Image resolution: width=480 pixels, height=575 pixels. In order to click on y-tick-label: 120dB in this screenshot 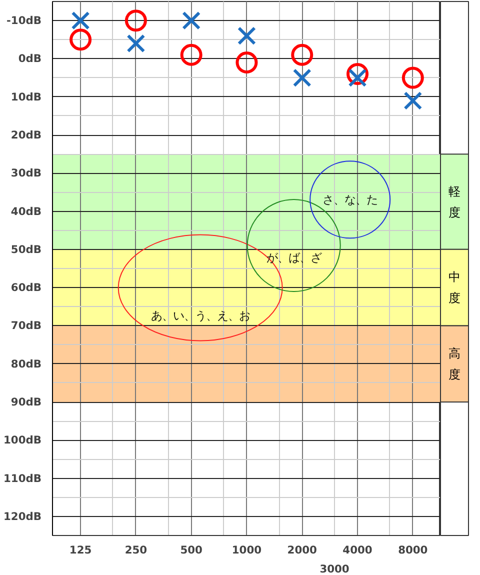, I will do `click(23, 516)`.